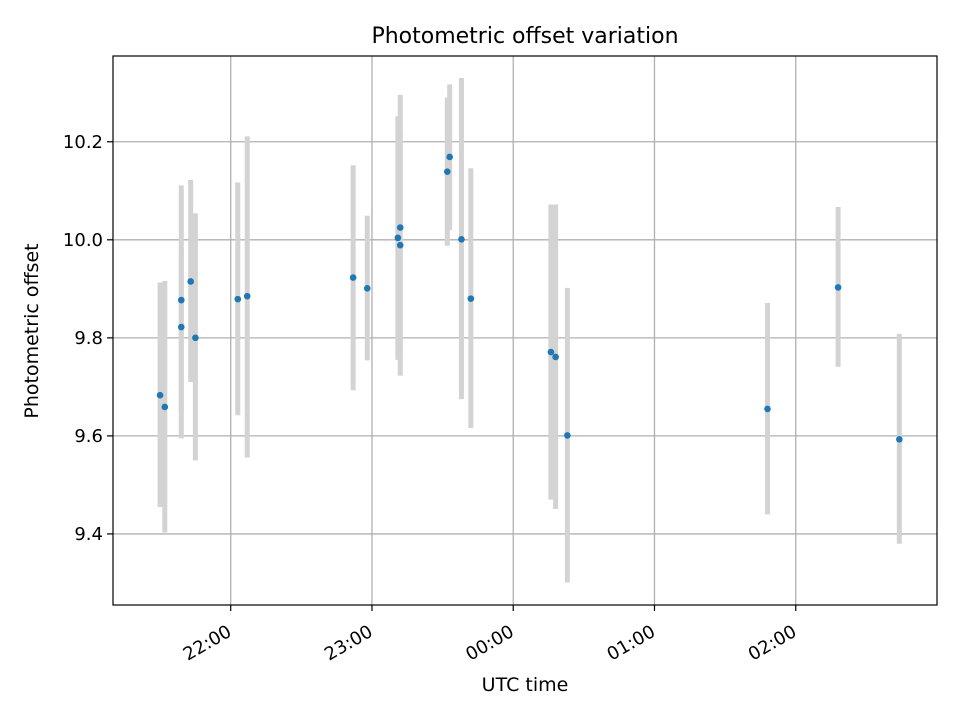 This screenshot has height=720, width=960. What do you see at coordinates (32, 330) in the screenshot?
I see `y-axis-title: Photometric offset` at bounding box center [32, 330].